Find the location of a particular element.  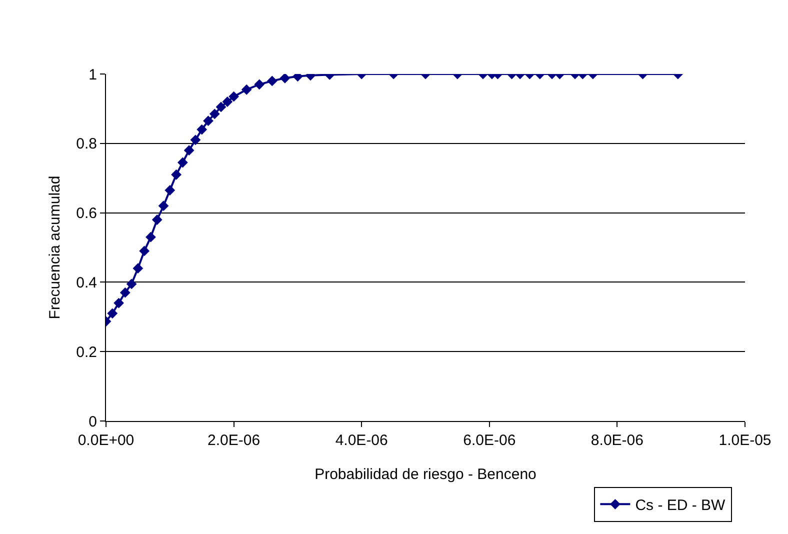

x-tick-label: 8.0E-06 is located at coordinates (617, 440).